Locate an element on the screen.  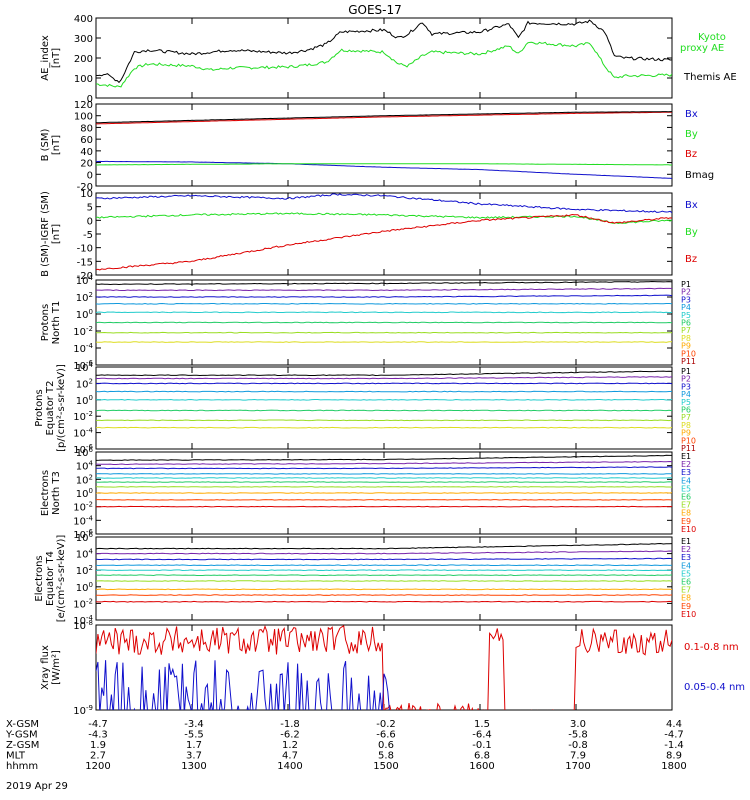
y-axis-label: ElectronsNorth T3 is located at coordinates (51, 493).